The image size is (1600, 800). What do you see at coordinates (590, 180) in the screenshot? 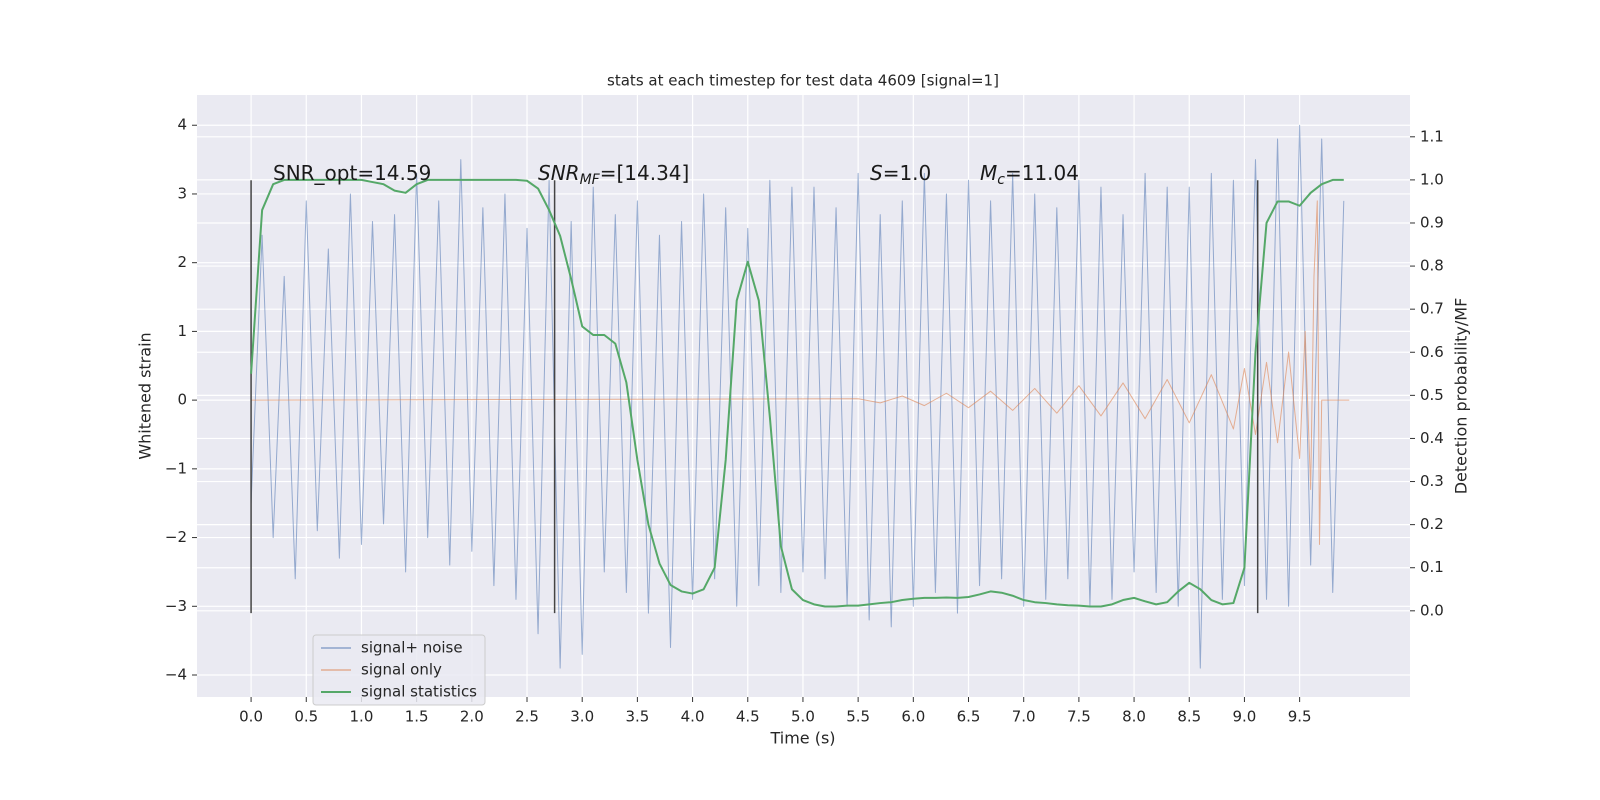
I see `annotation-sub: MF` at bounding box center [590, 180].